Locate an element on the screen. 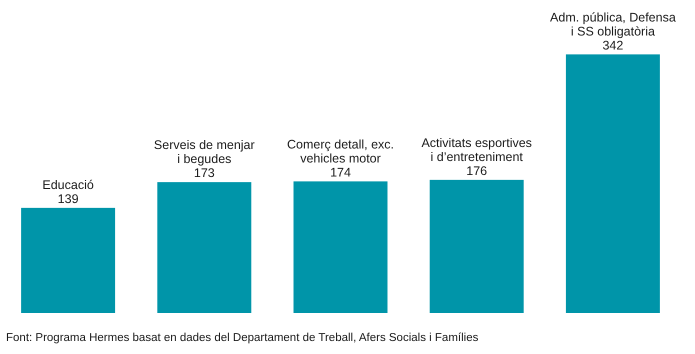 This screenshot has height=354, width=695. data-label: 173 is located at coordinates (204, 173).